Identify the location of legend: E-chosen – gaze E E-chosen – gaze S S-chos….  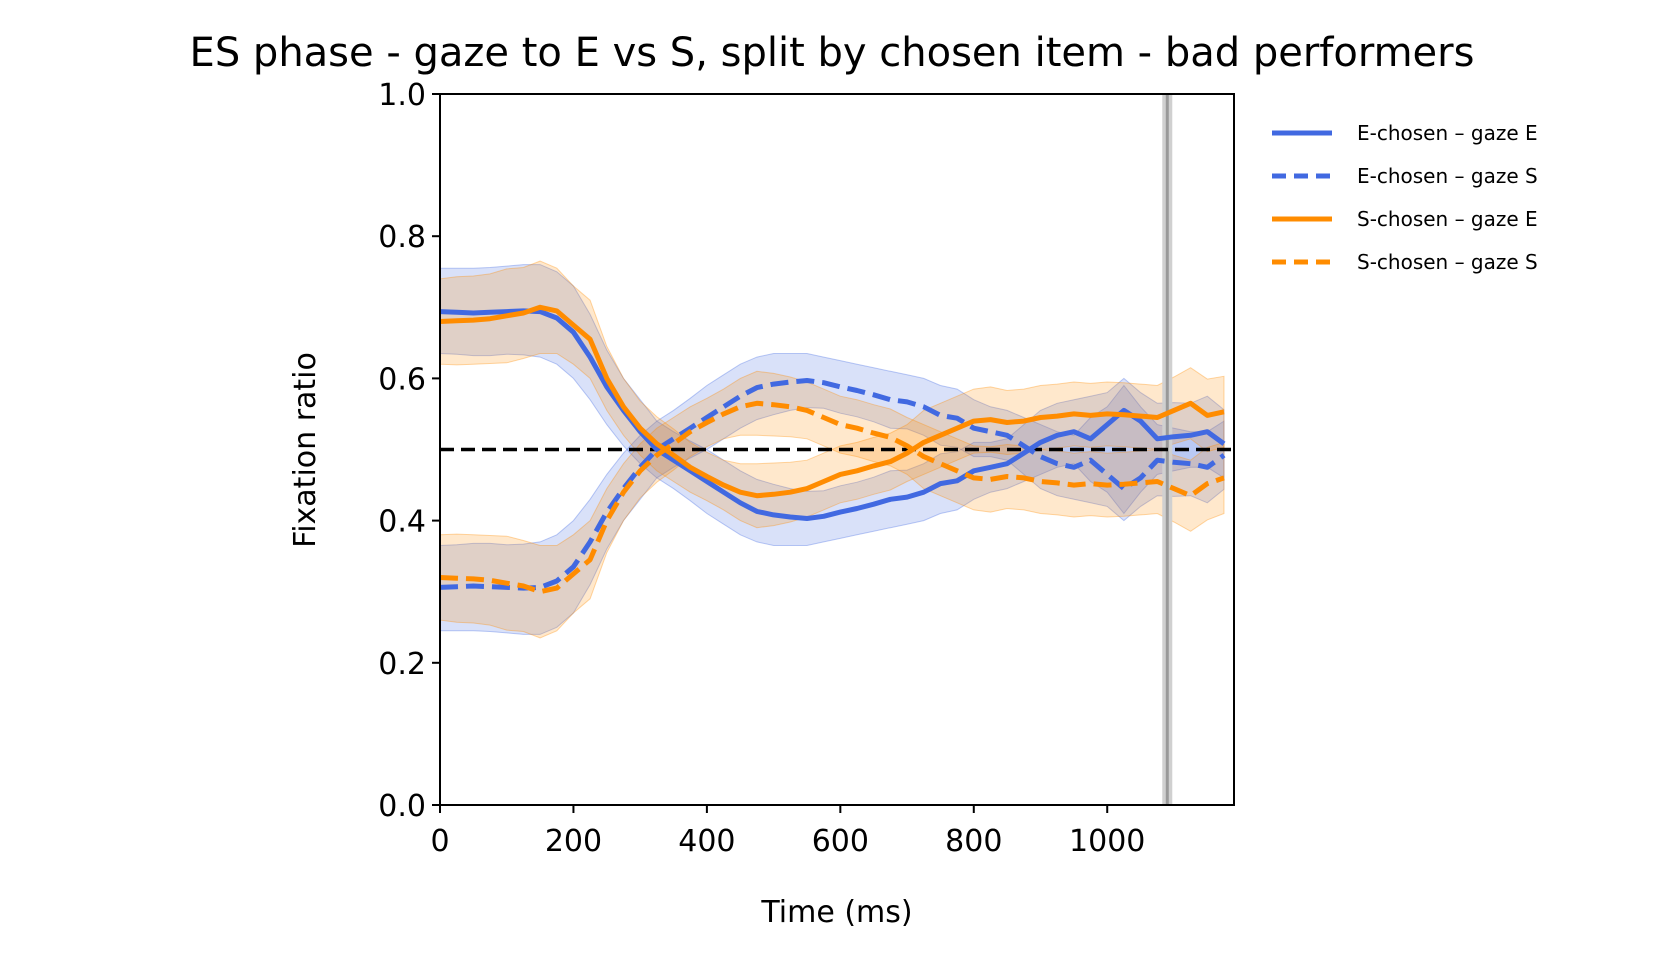
(1405, 197).